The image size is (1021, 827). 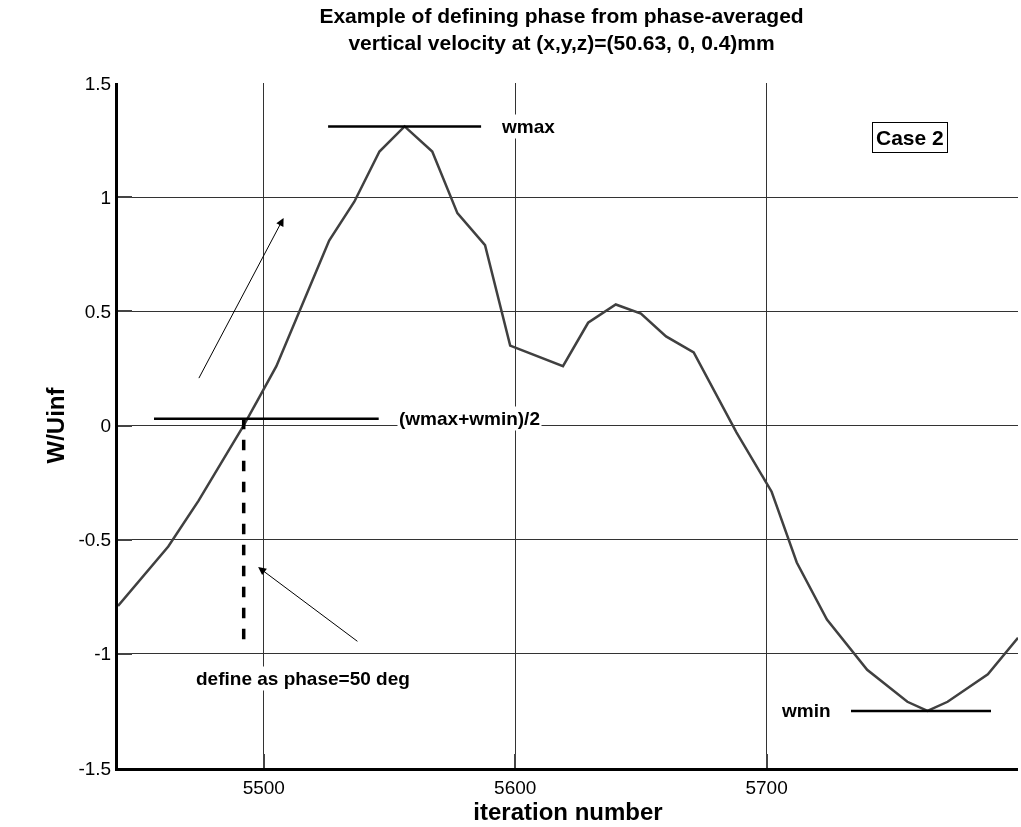 I want to click on y-axis-title: W/Uinf, so click(x=55, y=425).